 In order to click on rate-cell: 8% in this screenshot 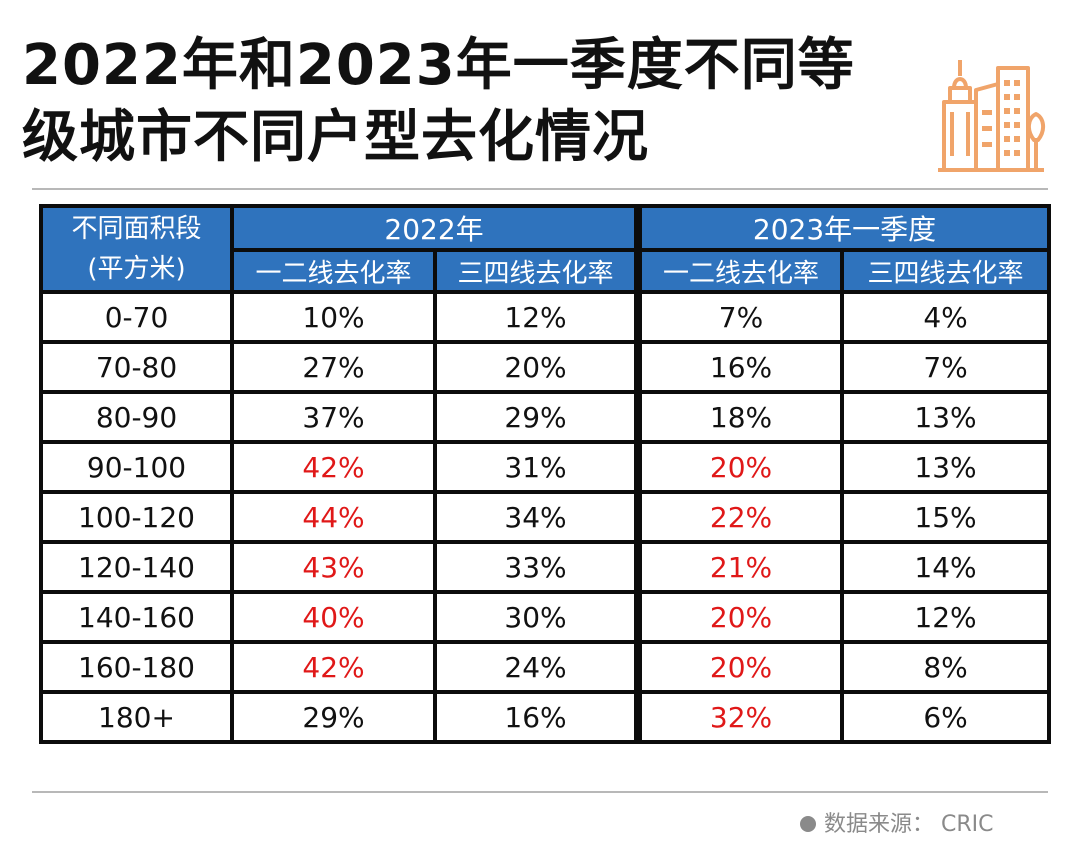, I will do `click(946, 667)`.